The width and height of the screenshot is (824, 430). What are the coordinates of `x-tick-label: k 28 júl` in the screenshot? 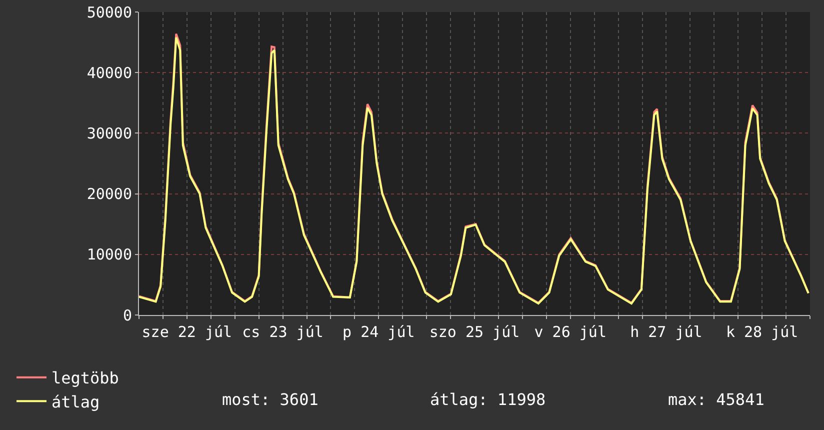 It's located at (762, 332).